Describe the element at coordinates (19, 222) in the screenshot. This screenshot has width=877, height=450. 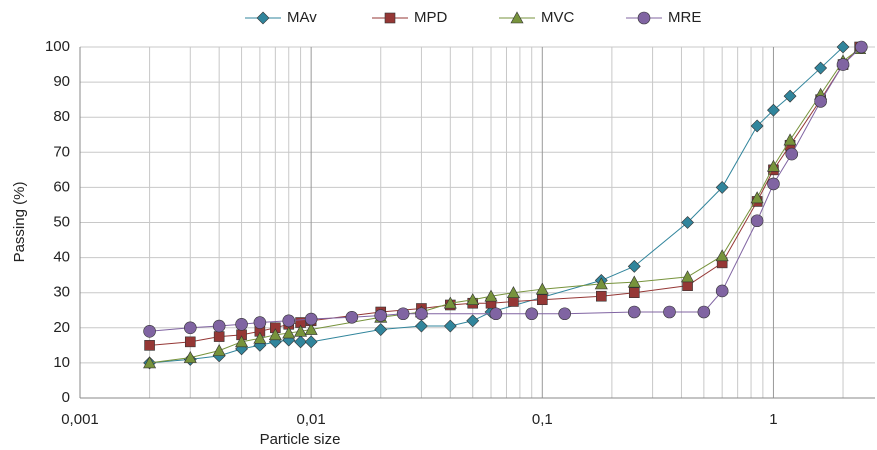
I see `y-axis-label: Passing (%)` at that location.